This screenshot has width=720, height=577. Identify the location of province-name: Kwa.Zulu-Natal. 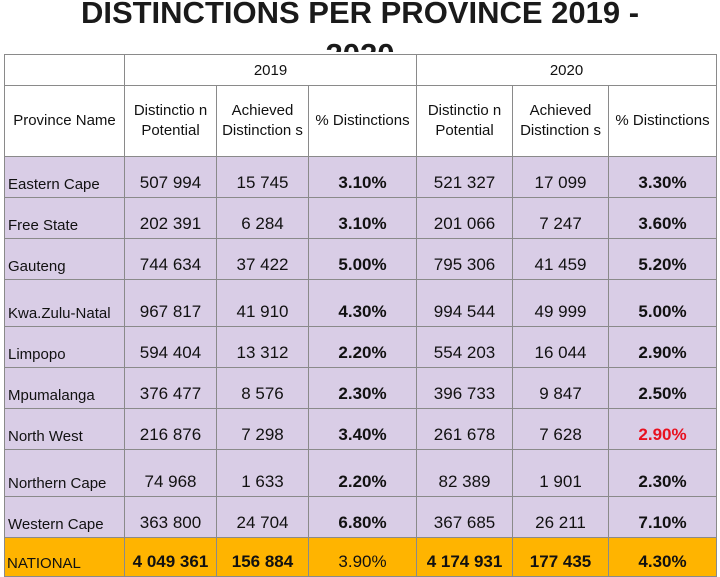
(64, 303).